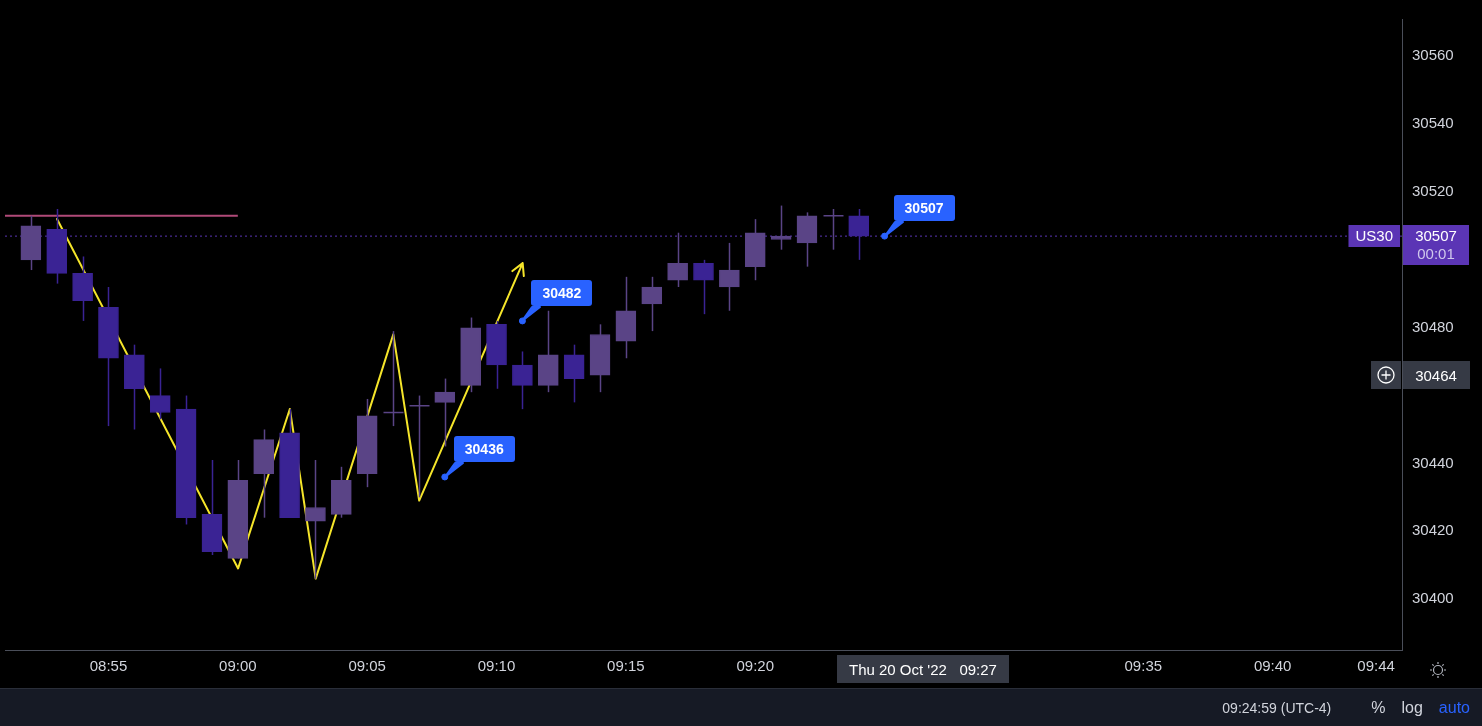  What do you see at coordinates (1374, 236) in the screenshot?
I see `ref-line-label: US30` at bounding box center [1374, 236].